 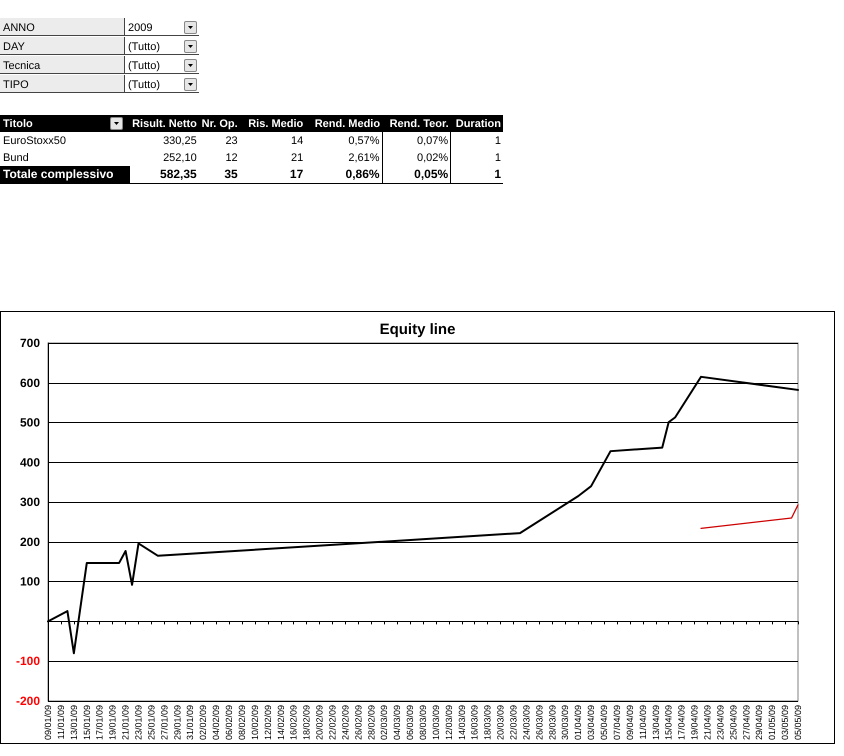 I want to click on x-tick-label: 23/01/09, so click(x=139, y=722).